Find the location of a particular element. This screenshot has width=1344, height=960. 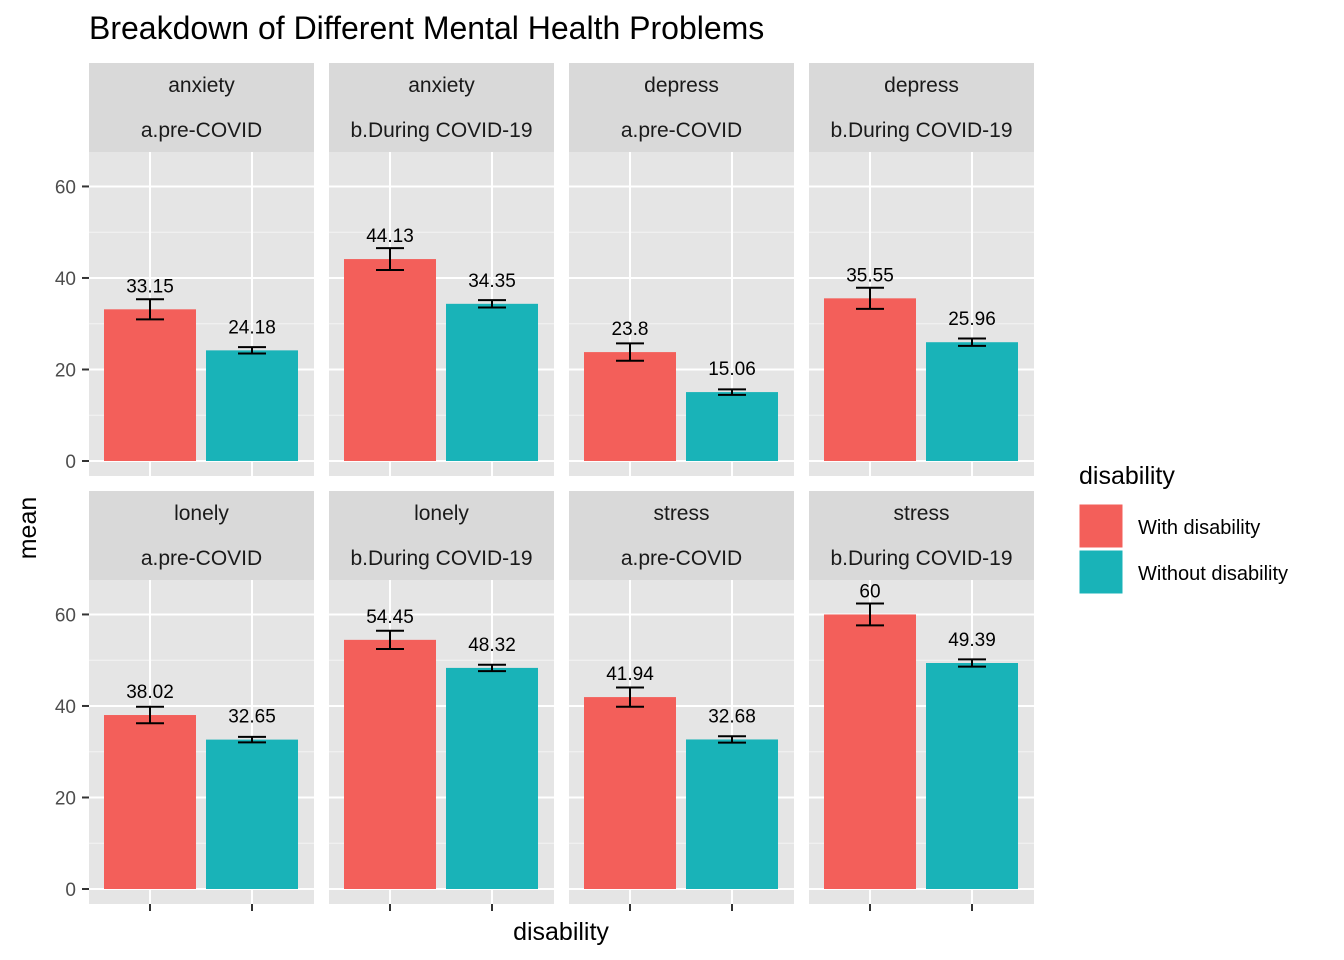

data-label: 48.32 is located at coordinates (492, 645).